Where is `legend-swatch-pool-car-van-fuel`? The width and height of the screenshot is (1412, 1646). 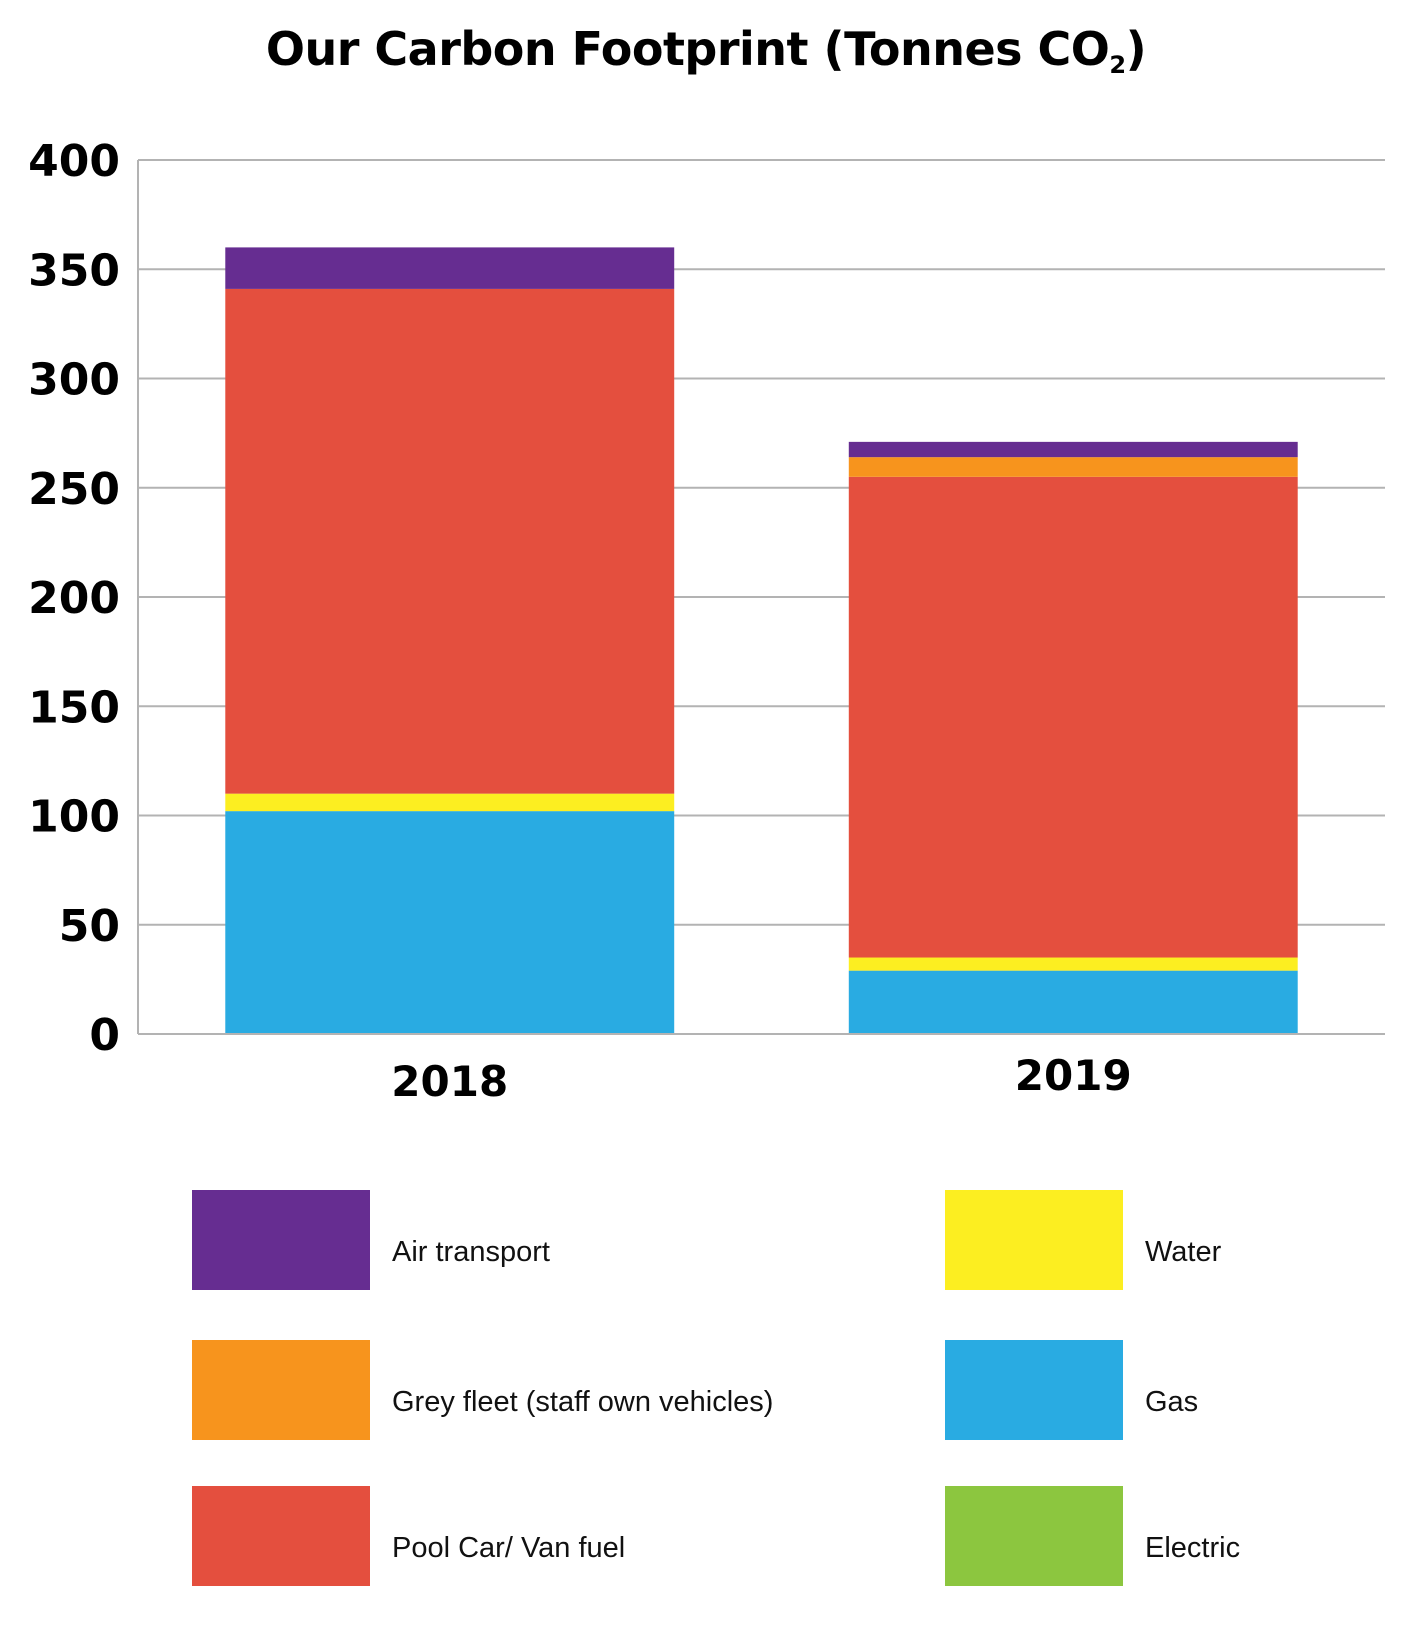 legend-swatch-pool-car-van-fuel is located at coordinates (281, 1536).